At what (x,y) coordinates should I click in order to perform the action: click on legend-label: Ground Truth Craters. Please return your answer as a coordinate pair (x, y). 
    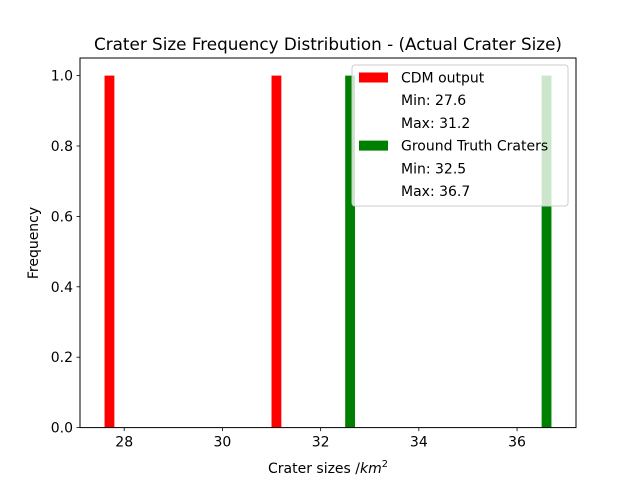
    Looking at the image, I should click on (474, 147).